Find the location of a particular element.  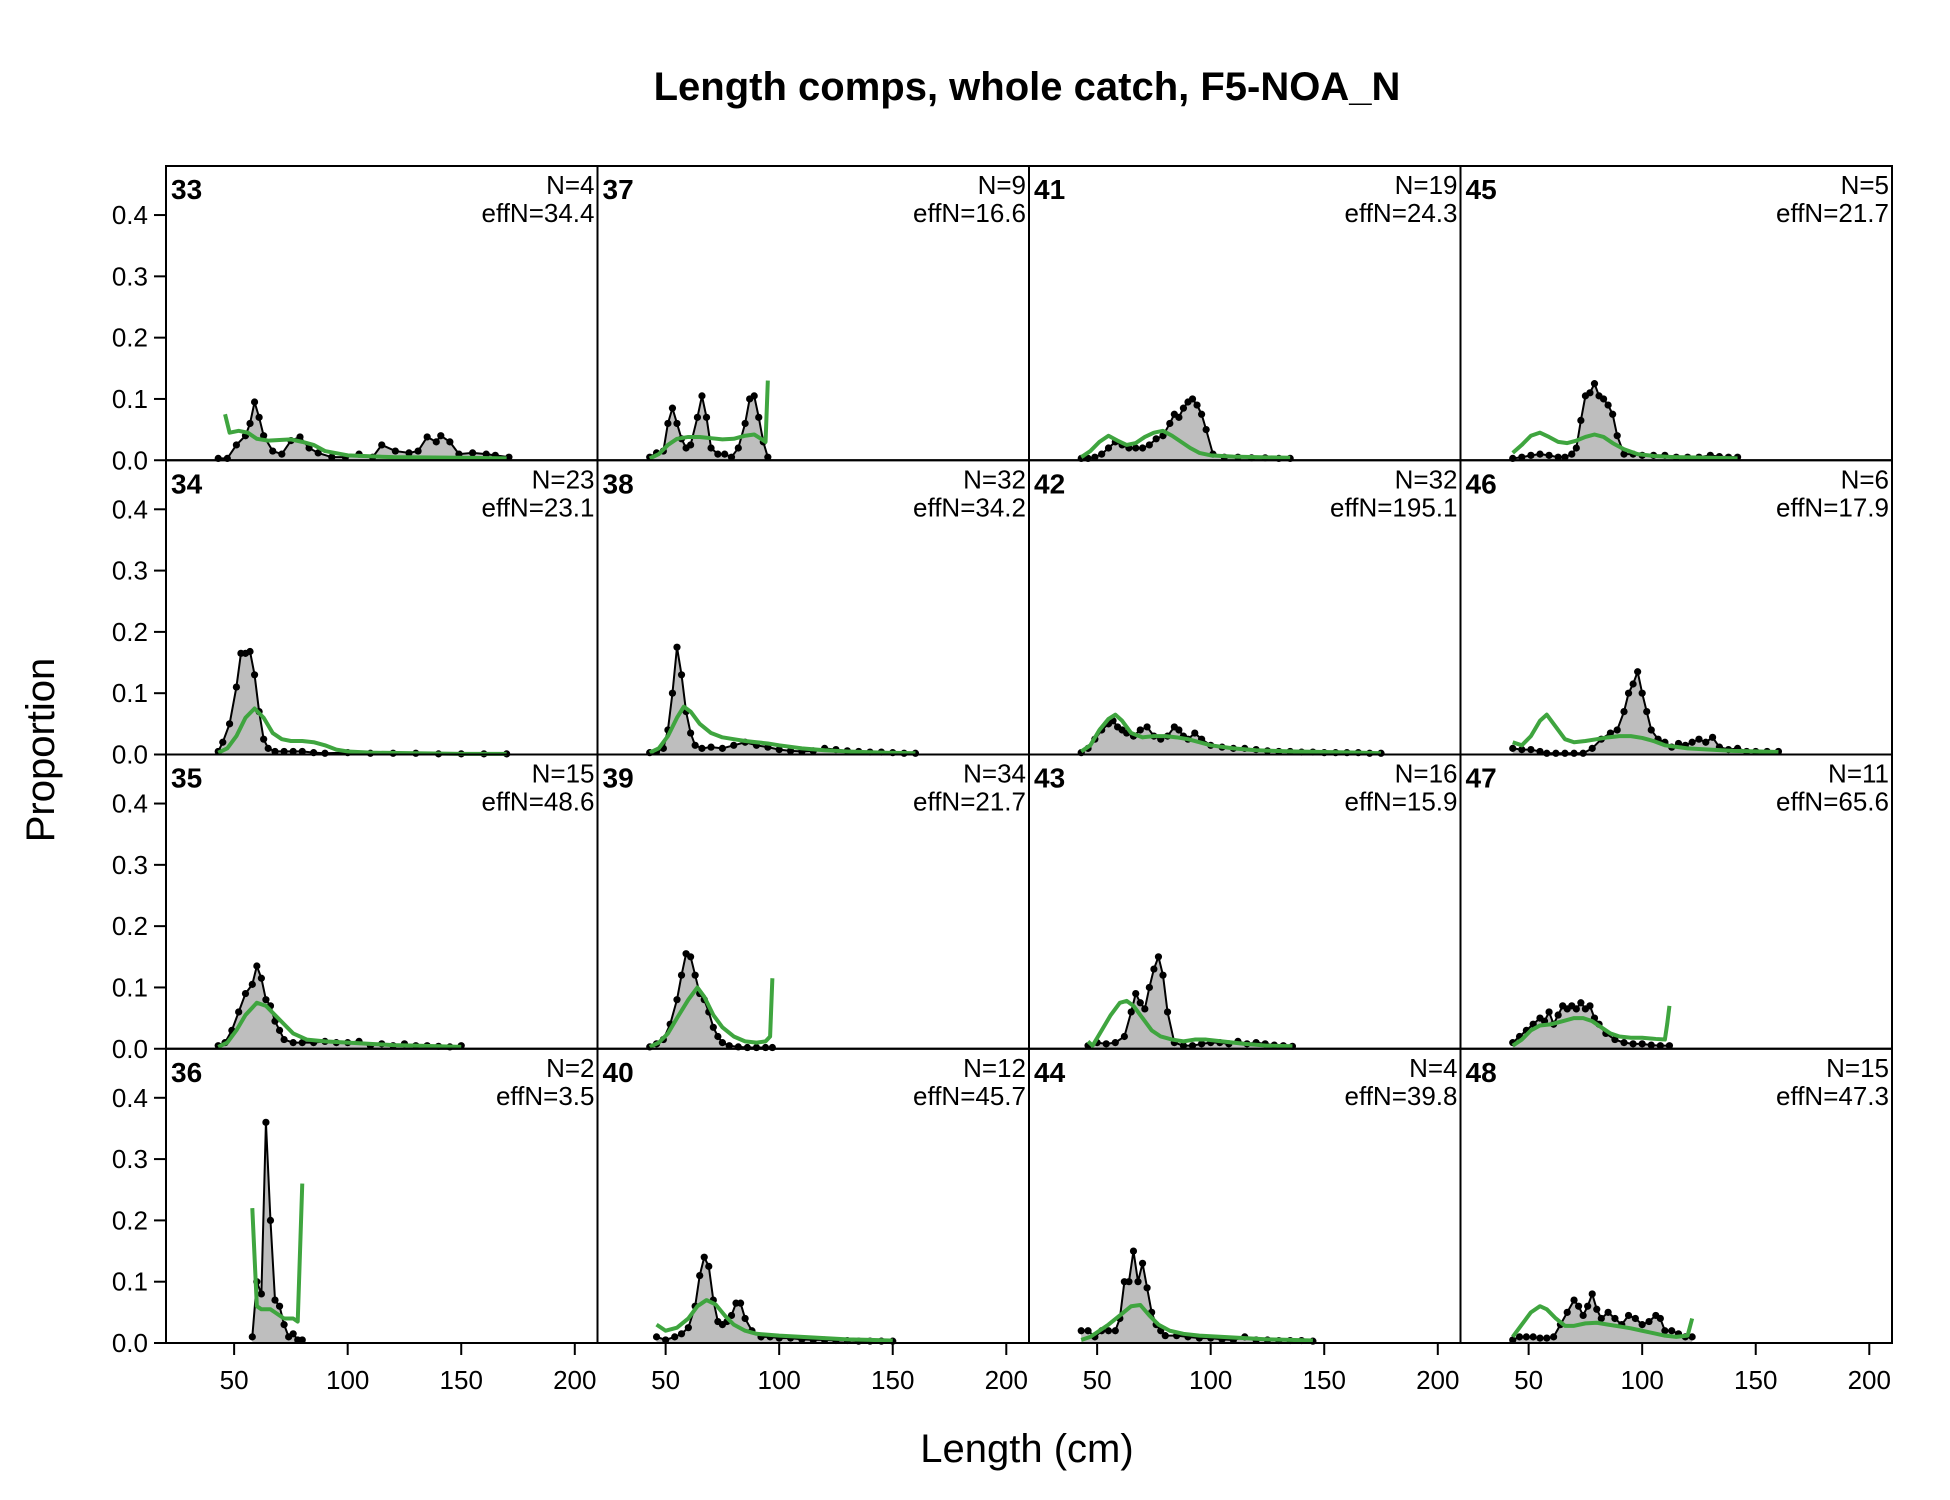

panel-n-label: N=12 is located at coordinates (994, 1068).